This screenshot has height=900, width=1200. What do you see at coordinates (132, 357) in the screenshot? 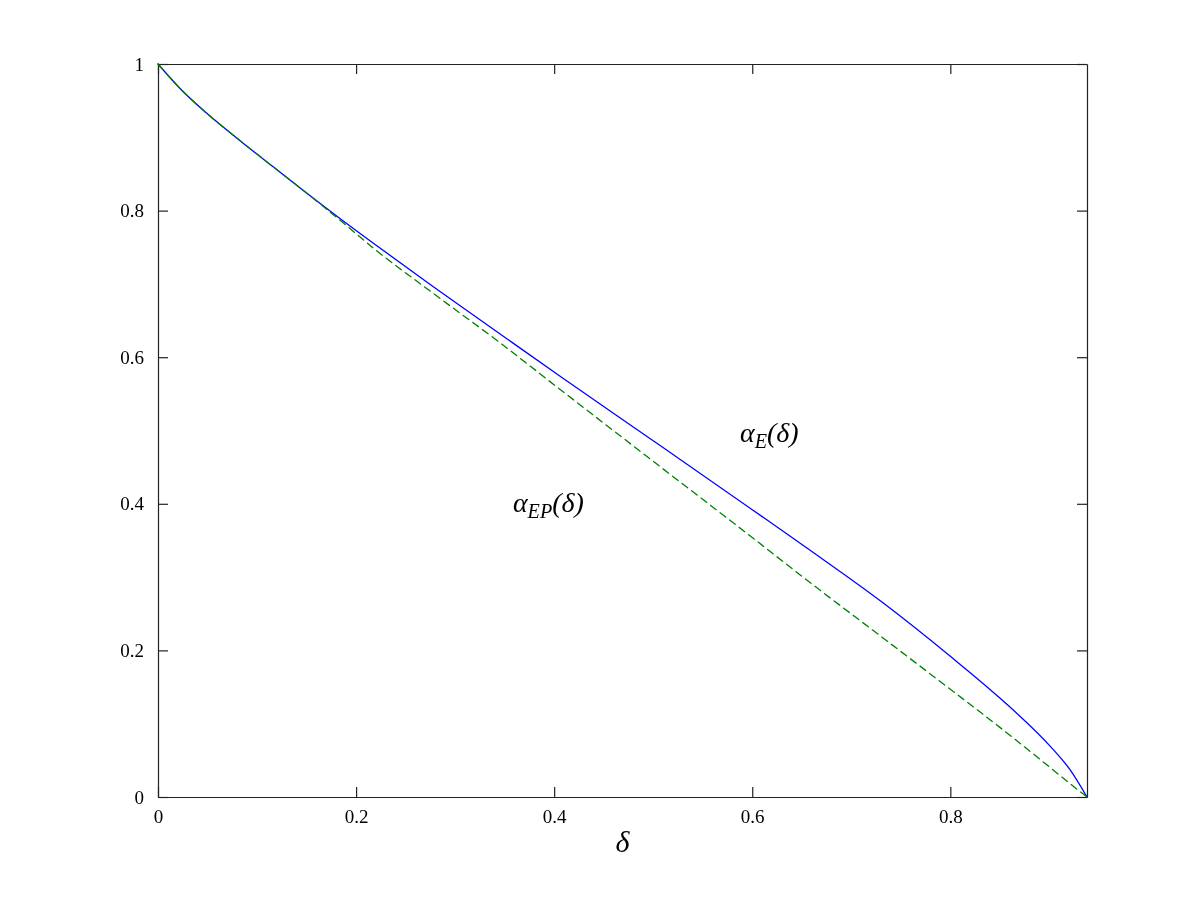
I see `y-tick-label: 0.6` at bounding box center [132, 357].